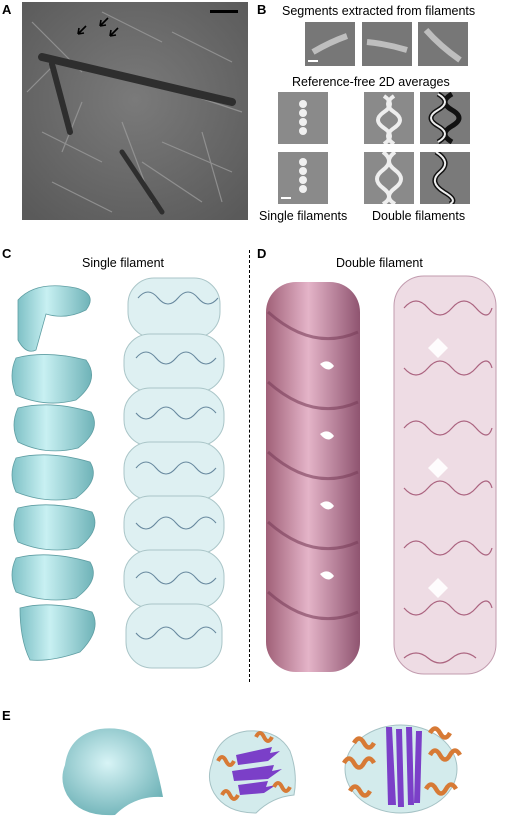 The width and height of the screenshot is (506, 824). What do you see at coordinates (56, 480) in the screenshot?
I see `single-filament-surface` at bounding box center [56, 480].